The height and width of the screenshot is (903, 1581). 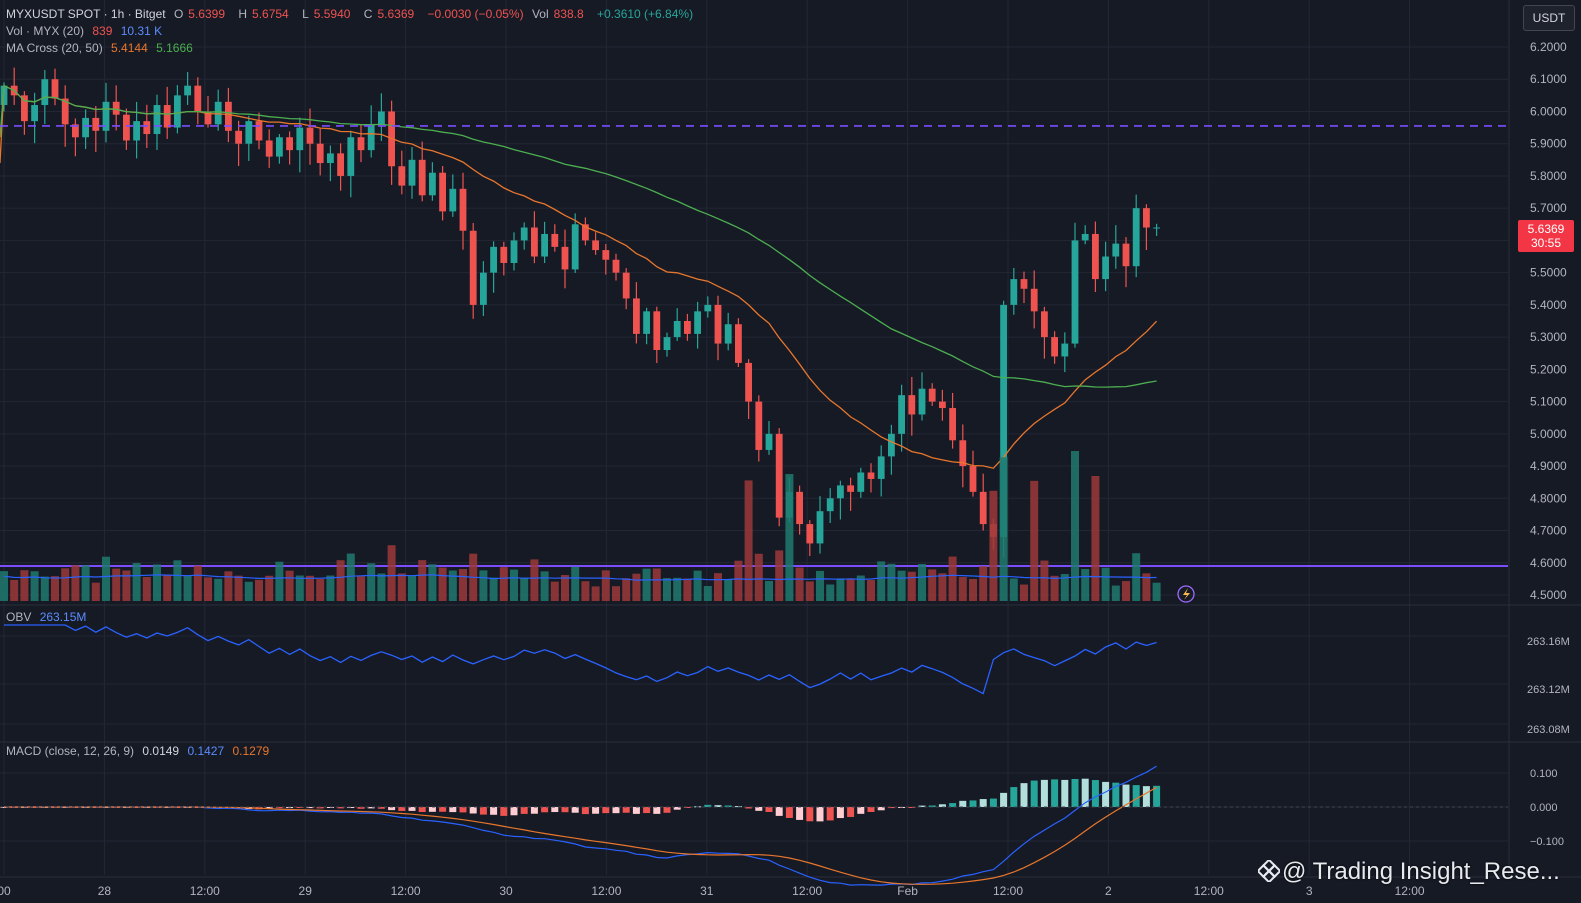 I want to click on obv-tick-label: 263.08M, so click(x=1548, y=730).